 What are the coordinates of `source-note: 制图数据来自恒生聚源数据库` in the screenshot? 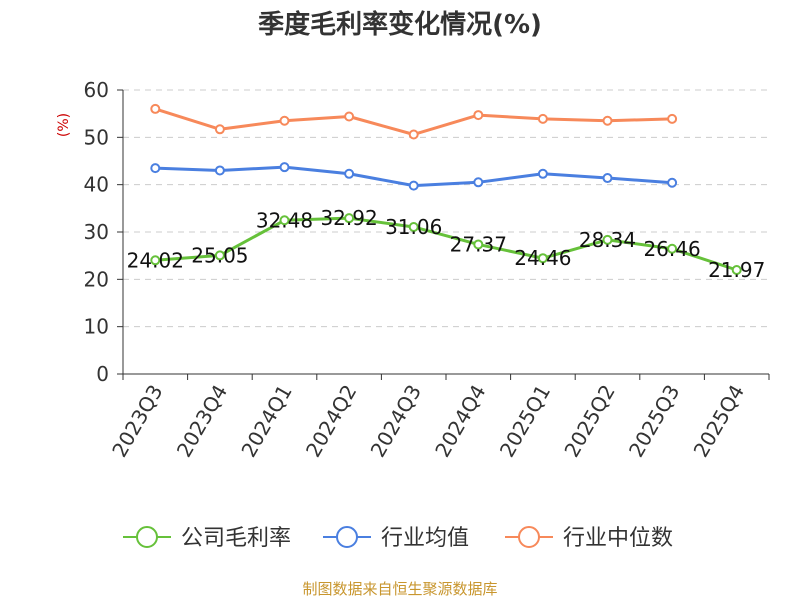 It's located at (399, 589).